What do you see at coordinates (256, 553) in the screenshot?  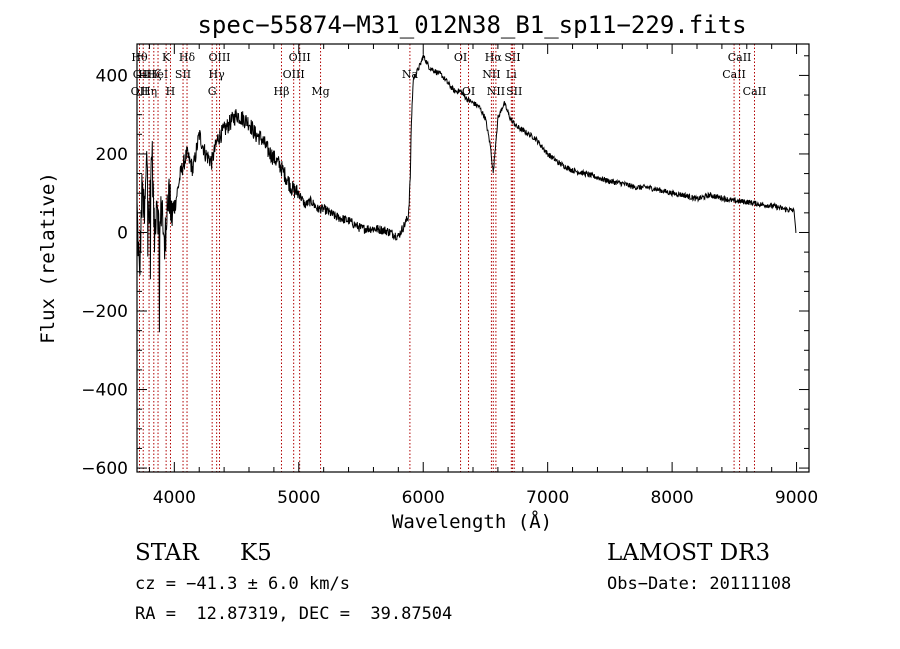 I see `object-subclass: K5` at bounding box center [256, 553].